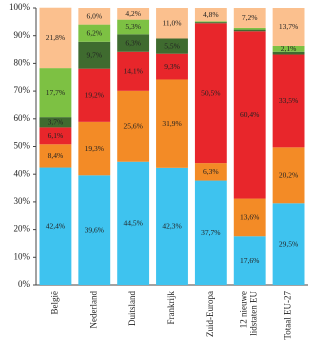  I want to click on value-label: 9,3%, so click(172, 66).